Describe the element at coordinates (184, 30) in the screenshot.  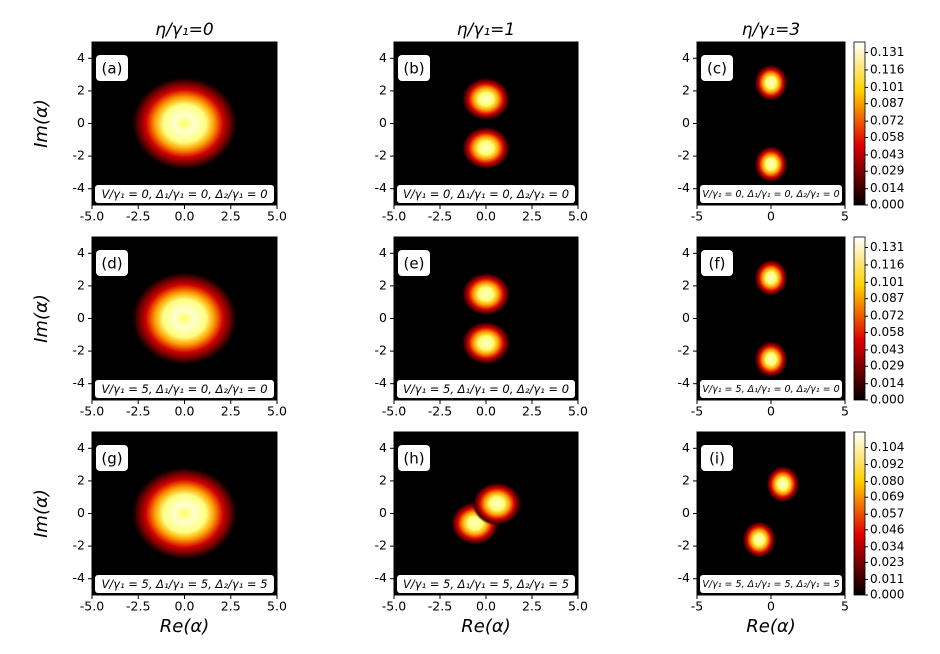
I see `panel-title: η/γ₁=0` at that location.